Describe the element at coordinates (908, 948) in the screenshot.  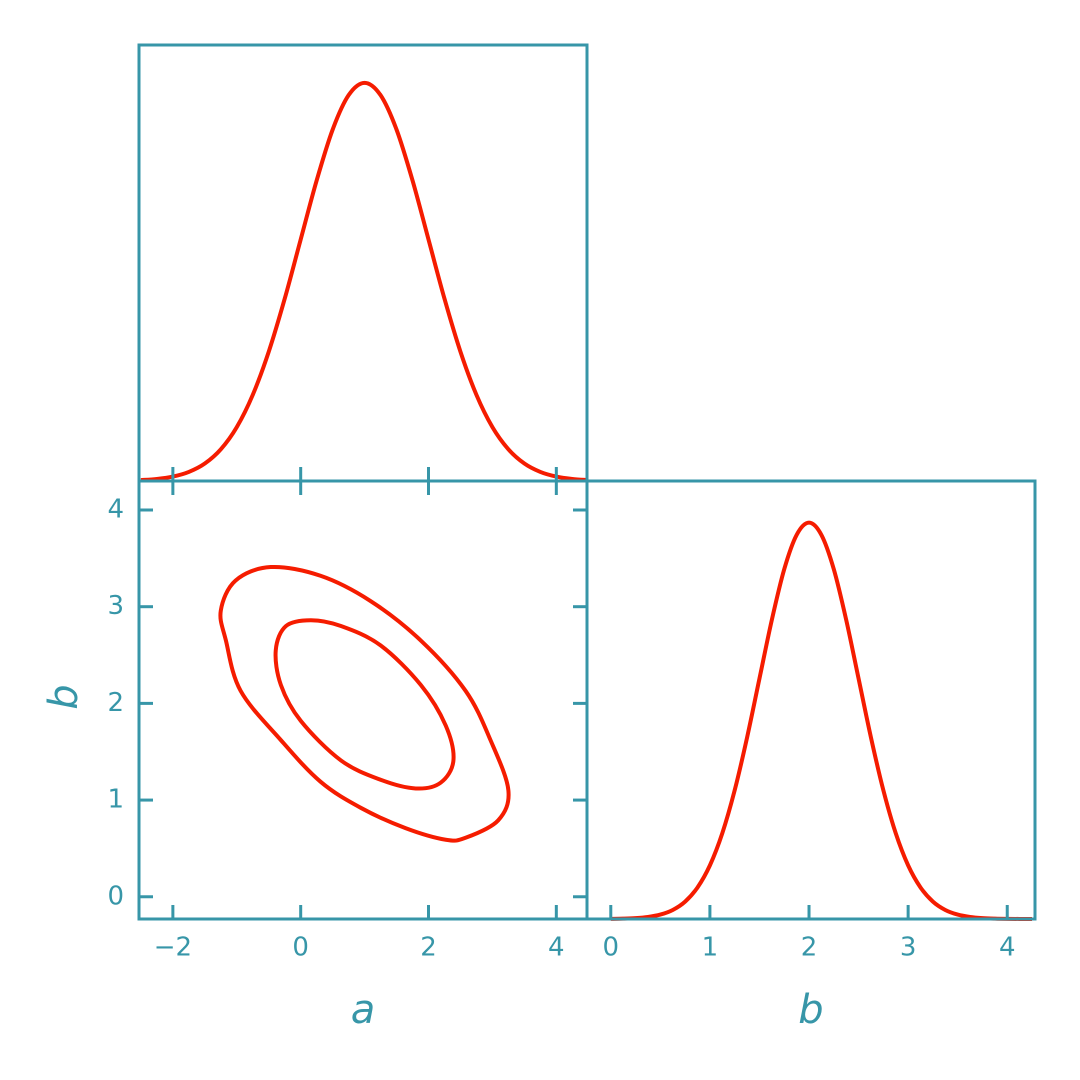
I see `x-tick-label: 3` at that location.